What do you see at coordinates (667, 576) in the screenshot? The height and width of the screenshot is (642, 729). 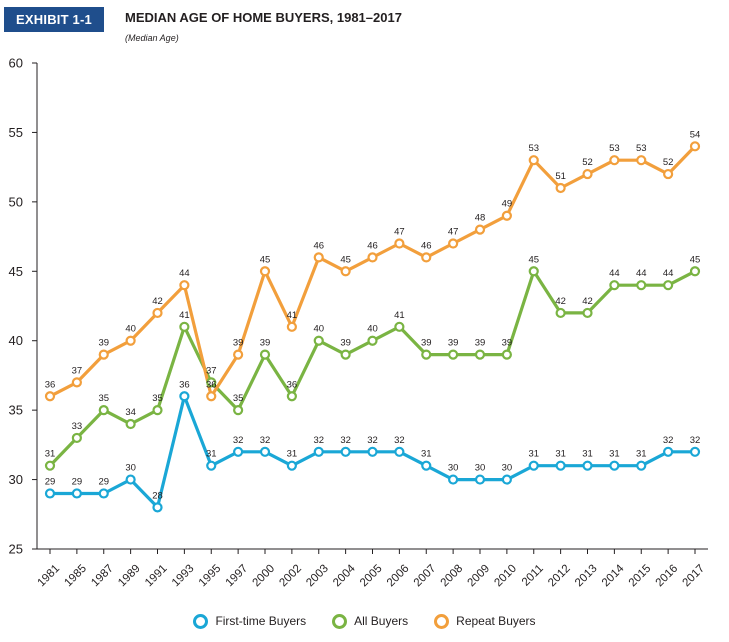 I see `x-tick-label: 2016` at bounding box center [667, 576].